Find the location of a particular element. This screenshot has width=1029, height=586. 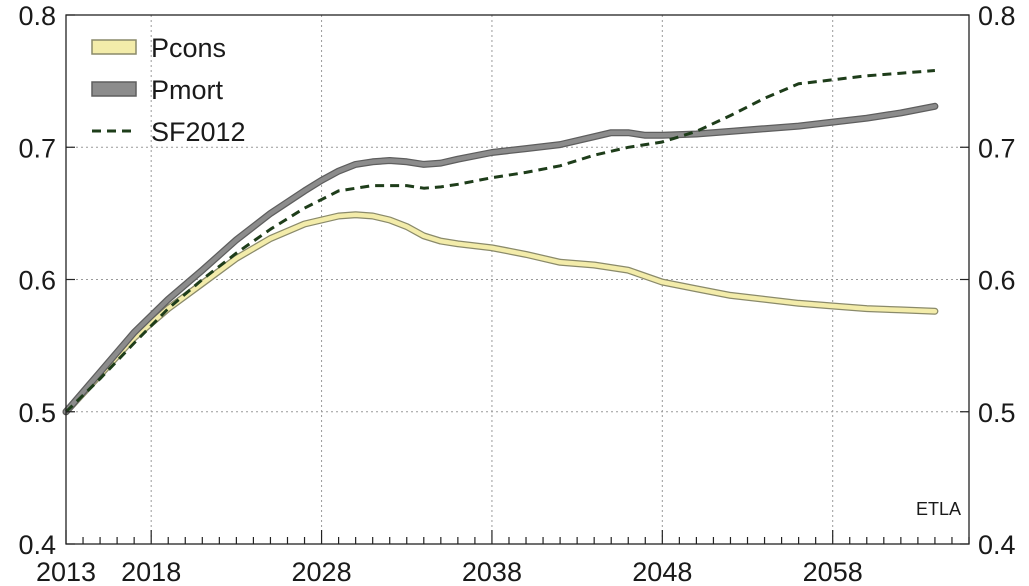

x-tick-label: 2028 is located at coordinates (322, 571).